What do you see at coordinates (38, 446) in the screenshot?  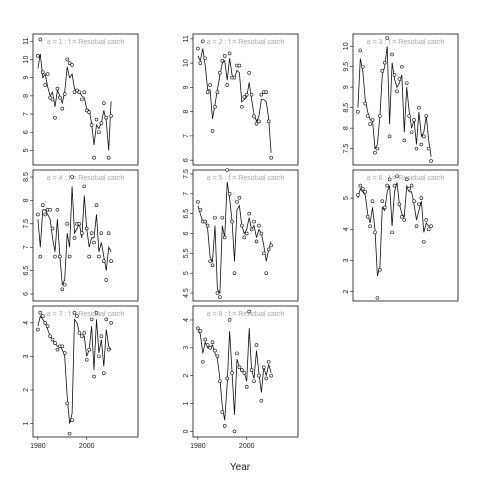 I see `x-tick-label: 1980` at bounding box center [38, 446].